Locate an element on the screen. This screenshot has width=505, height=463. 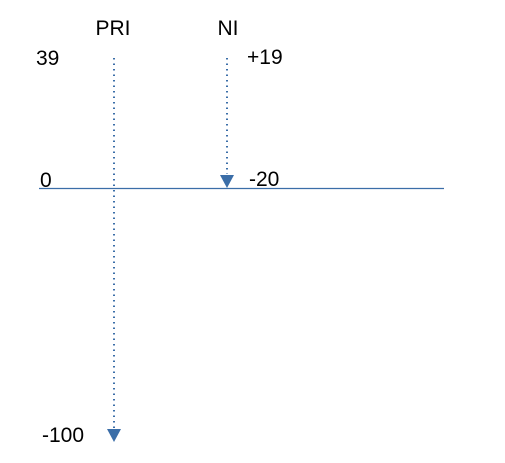
ni-start-value: +19 is located at coordinates (265, 57).